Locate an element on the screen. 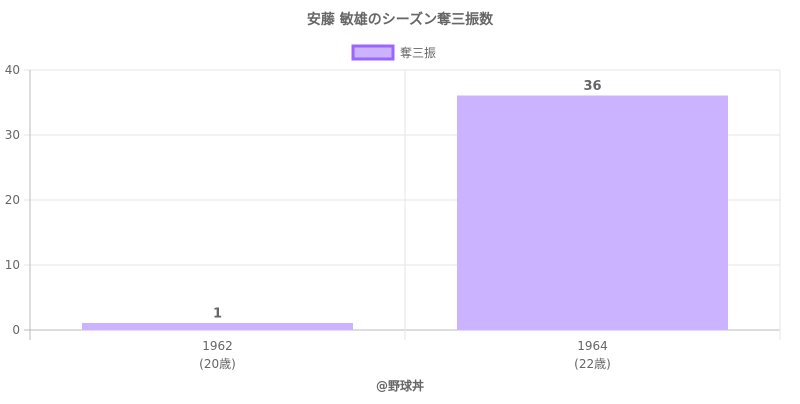  y-tick-label: 20 is located at coordinates (12, 200).